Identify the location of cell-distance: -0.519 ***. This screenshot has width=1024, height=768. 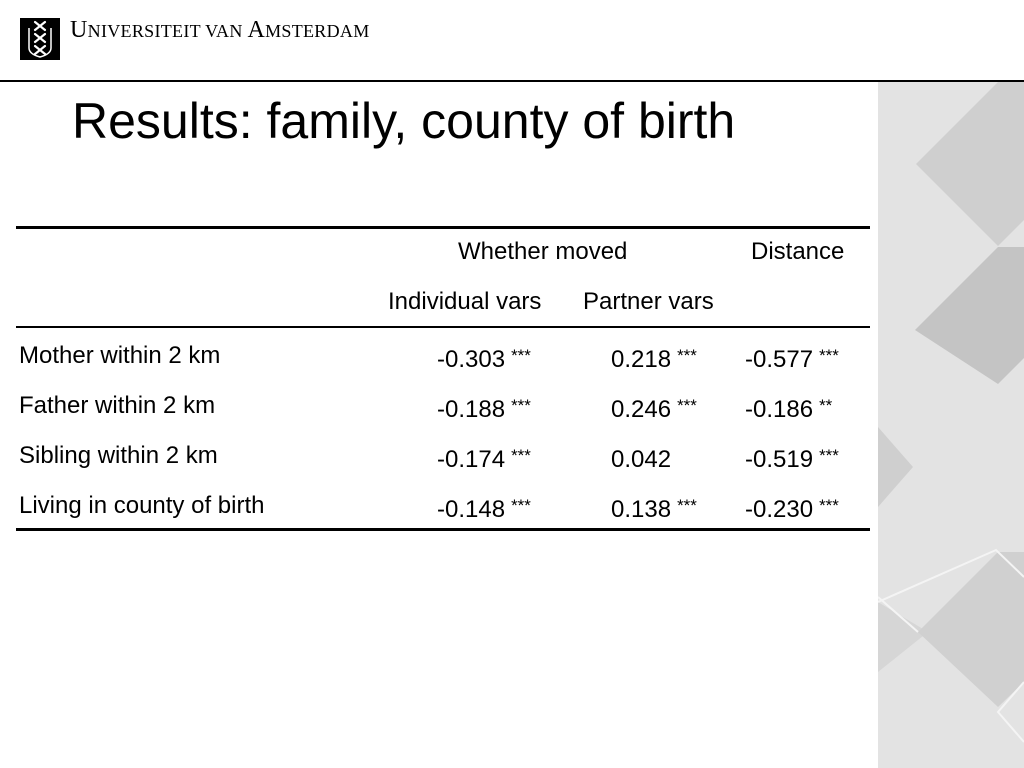
(792, 458).